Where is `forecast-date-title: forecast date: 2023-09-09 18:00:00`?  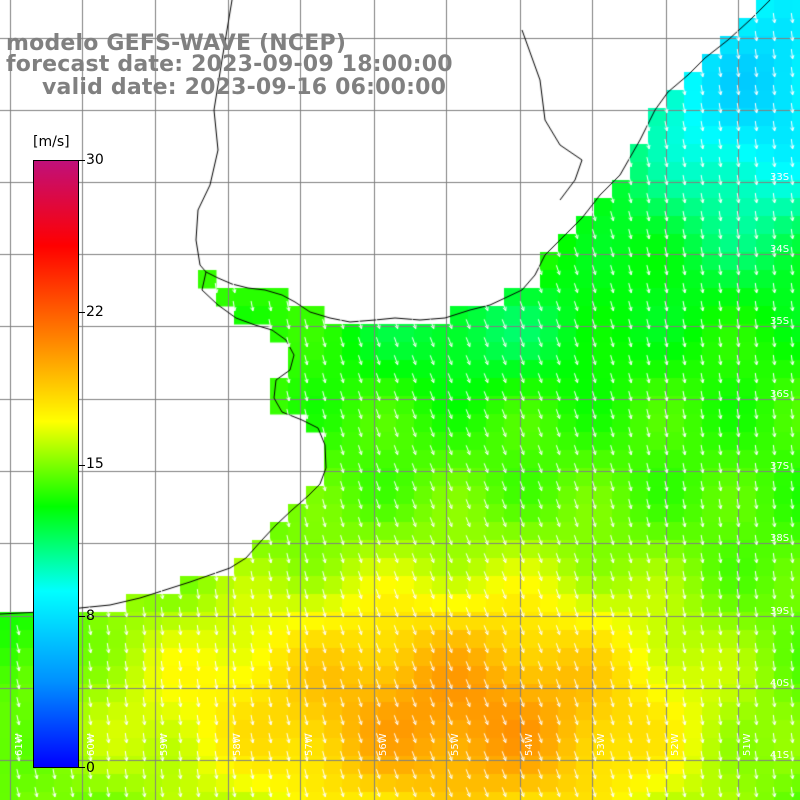 forecast-date-title: forecast date: 2023-09-09 18:00:00 is located at coordinates (229, 64).